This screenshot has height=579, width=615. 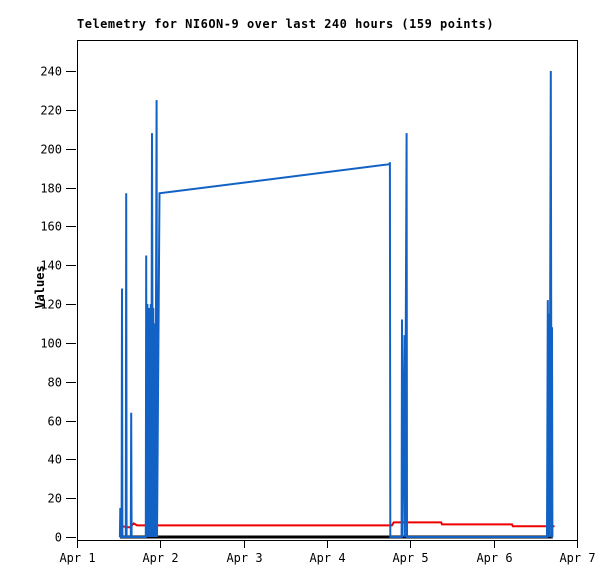 What do you see at coordinates (327, 558) in the screenshot?
I see `x-tick-label: Apr 4` at bounding box center [327, 558].